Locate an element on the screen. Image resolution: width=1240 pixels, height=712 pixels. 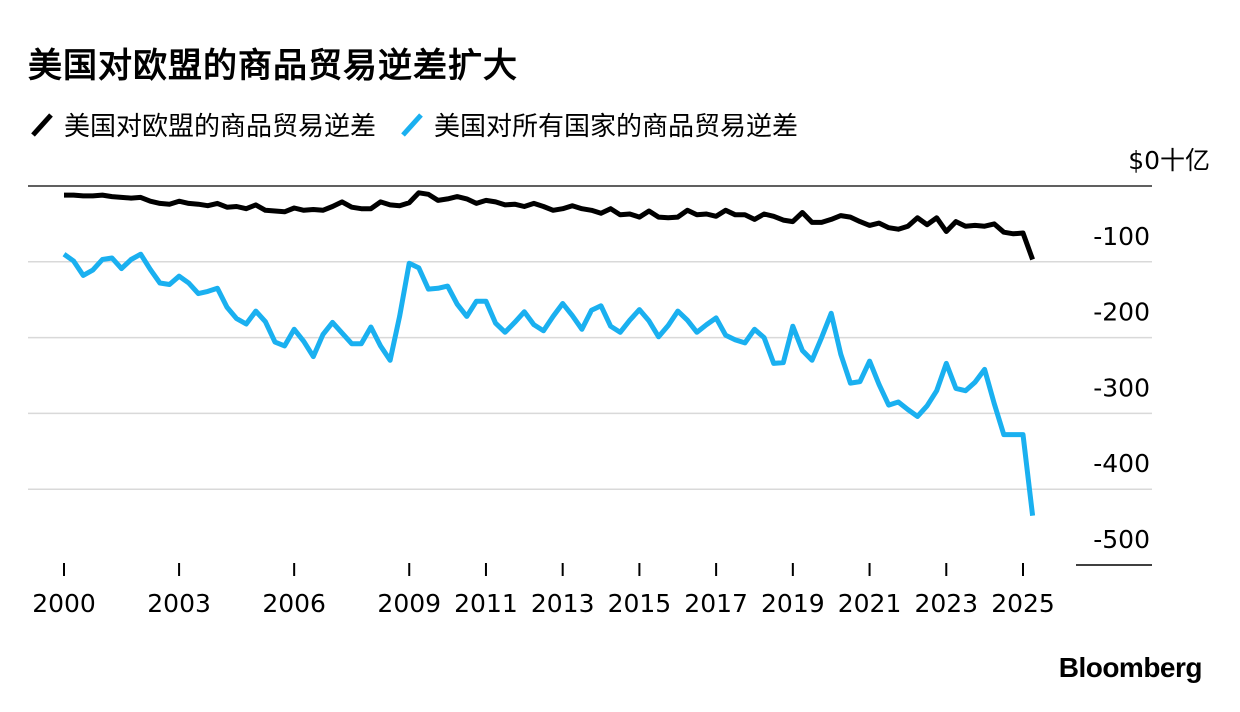
legend-item-eu: 美国对欧盟的商品贸易逆差 is located at coordinates (202, 124).